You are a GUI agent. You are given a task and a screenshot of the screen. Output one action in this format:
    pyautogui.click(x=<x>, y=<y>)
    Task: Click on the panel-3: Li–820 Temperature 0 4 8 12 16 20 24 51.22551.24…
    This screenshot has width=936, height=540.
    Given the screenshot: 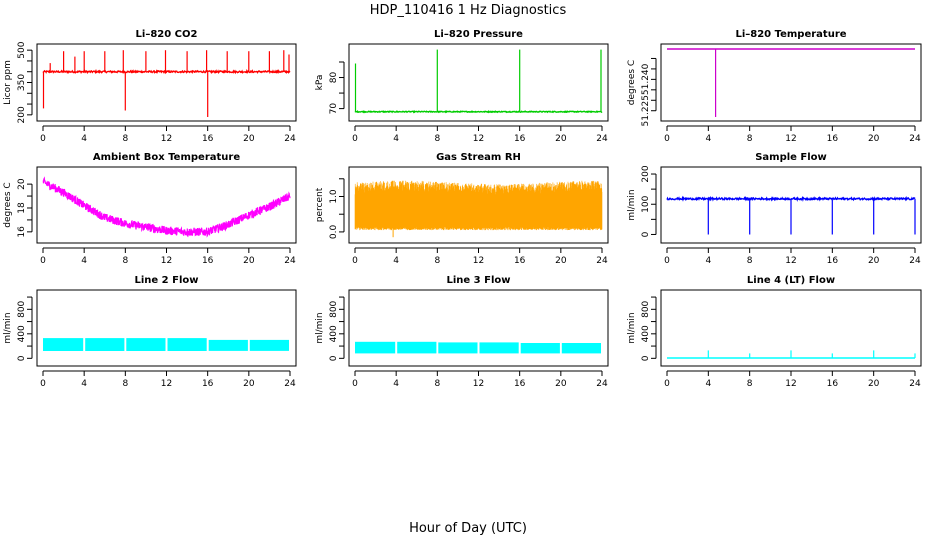 What is the action you would take?
    pyautogui.click(x=774, y=86)
    